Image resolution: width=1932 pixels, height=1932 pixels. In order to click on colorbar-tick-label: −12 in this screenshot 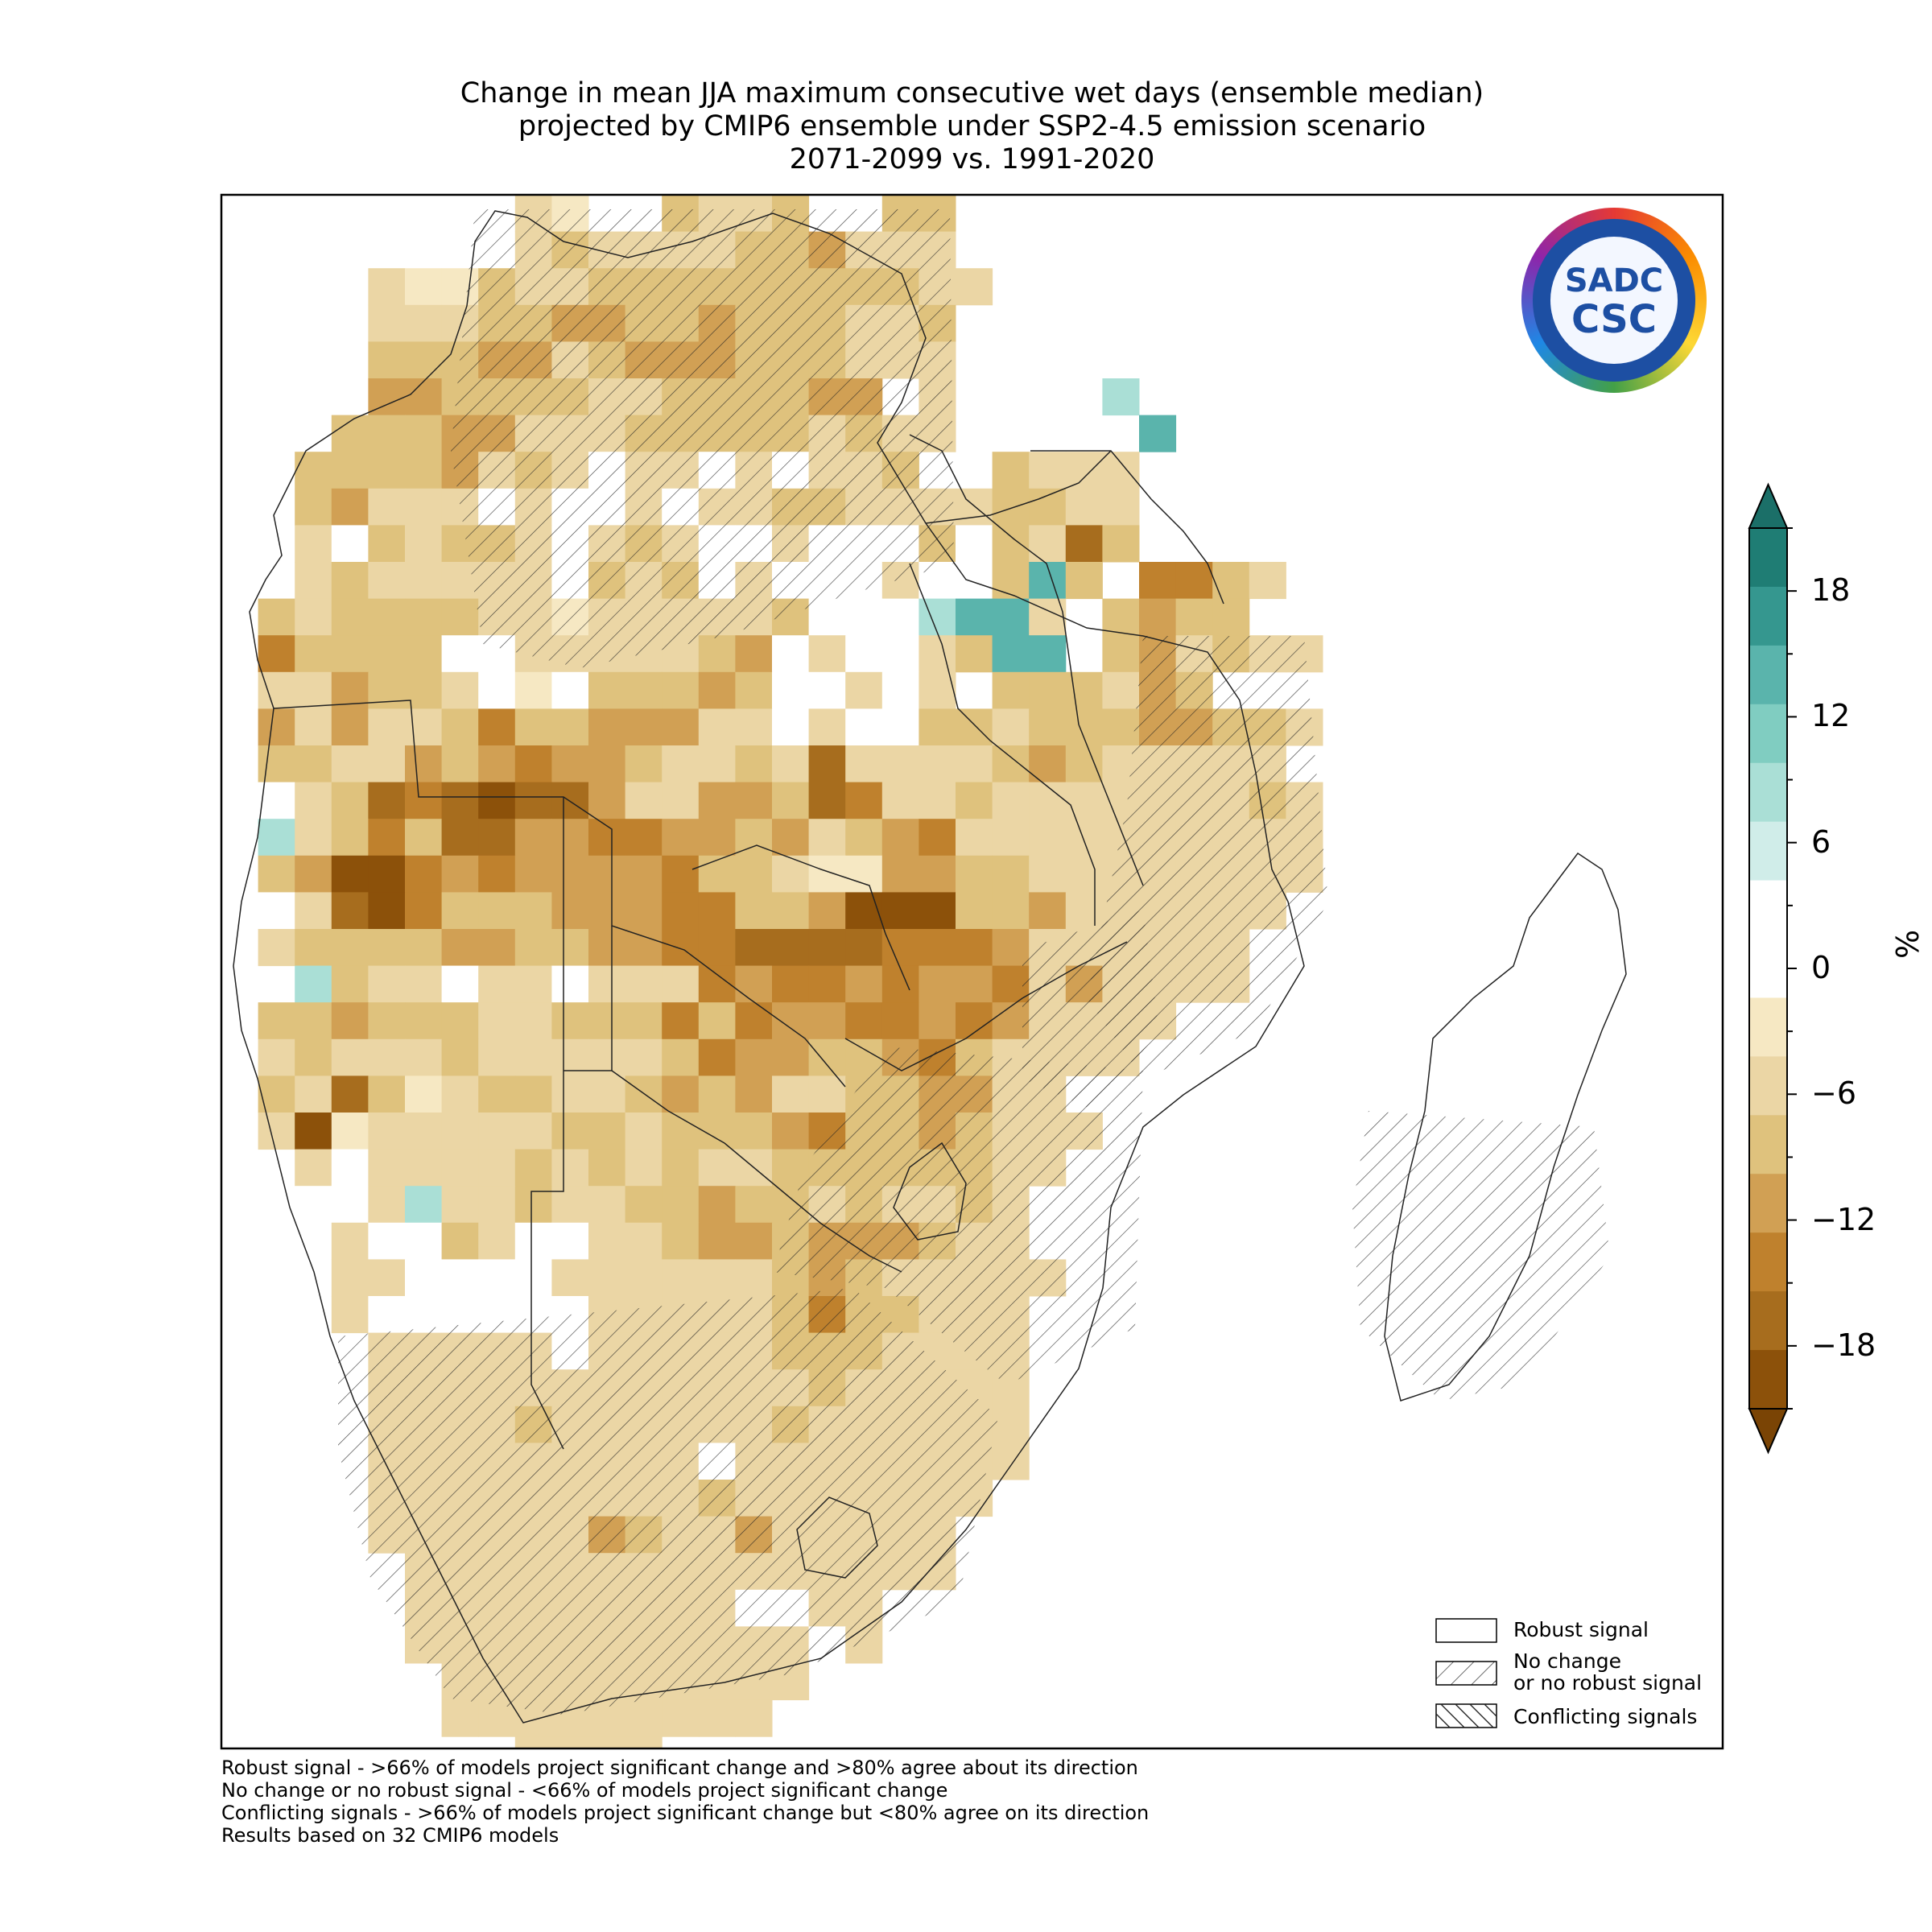, I will do `click(1844, 1219)`.